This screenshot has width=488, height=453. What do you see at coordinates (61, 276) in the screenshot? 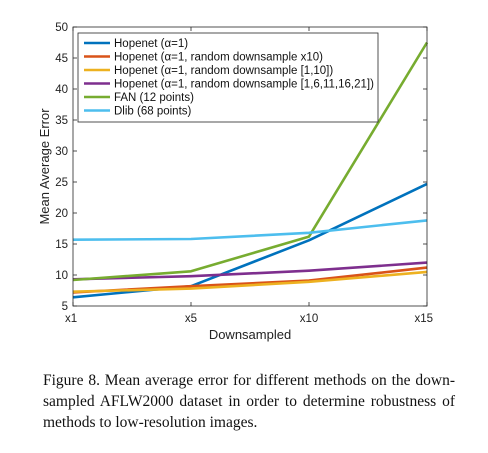
I see `y-tick-label: 10` at bounding box center [61, 276].